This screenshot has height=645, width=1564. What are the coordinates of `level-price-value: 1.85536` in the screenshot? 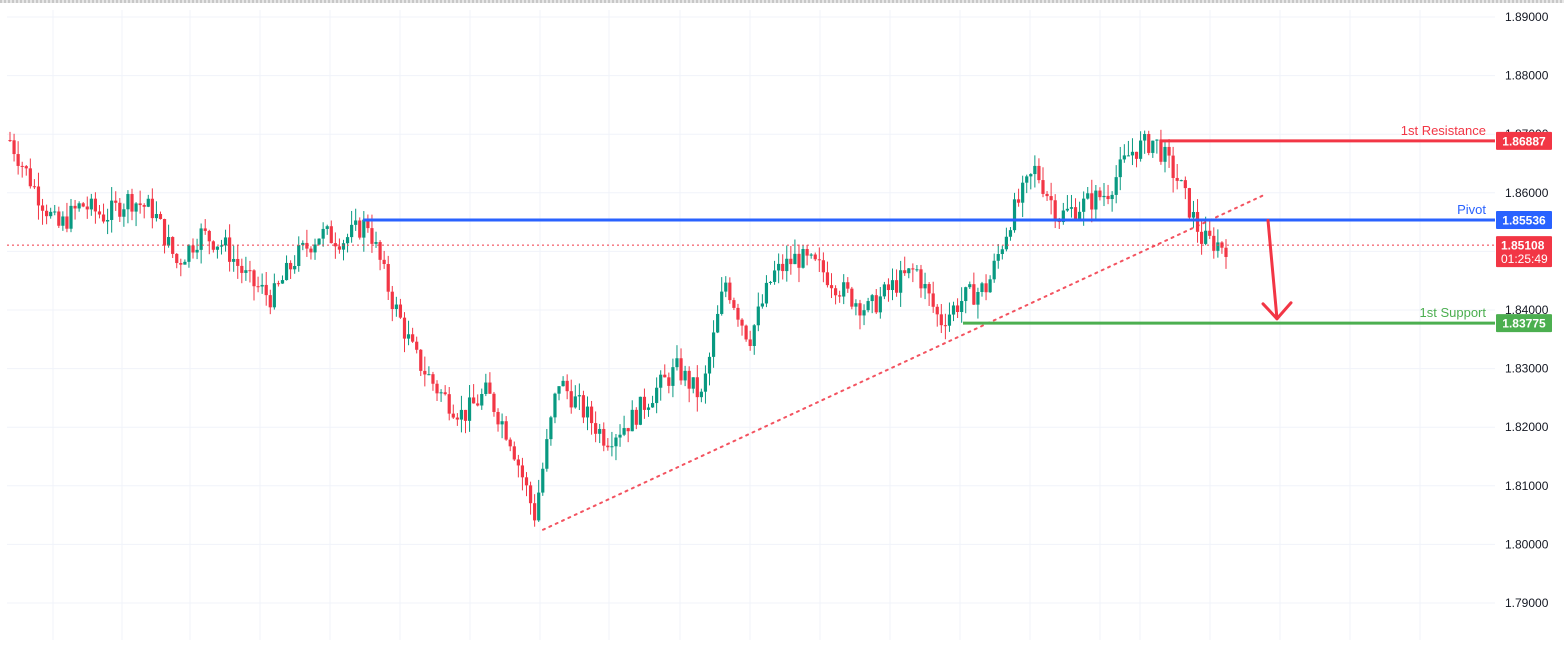 It's located at (1524, 220).